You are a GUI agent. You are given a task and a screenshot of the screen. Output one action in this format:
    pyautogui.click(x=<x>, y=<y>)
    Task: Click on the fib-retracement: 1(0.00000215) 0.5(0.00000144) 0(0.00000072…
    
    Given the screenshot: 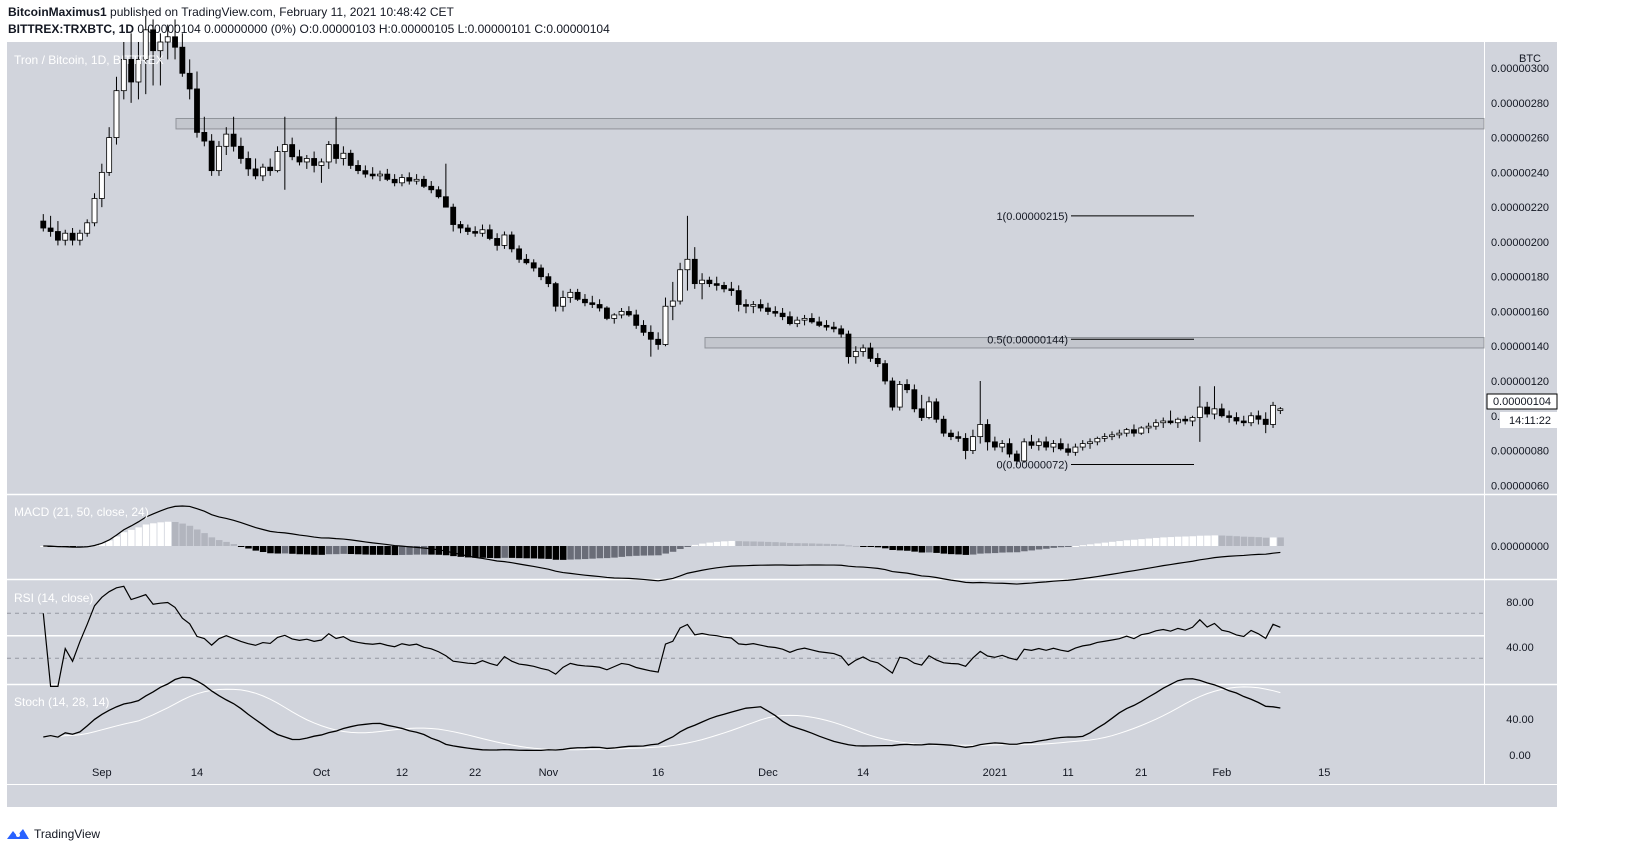 What is the action you would take?
    pyautogui.click(x=1090, y=341)
    